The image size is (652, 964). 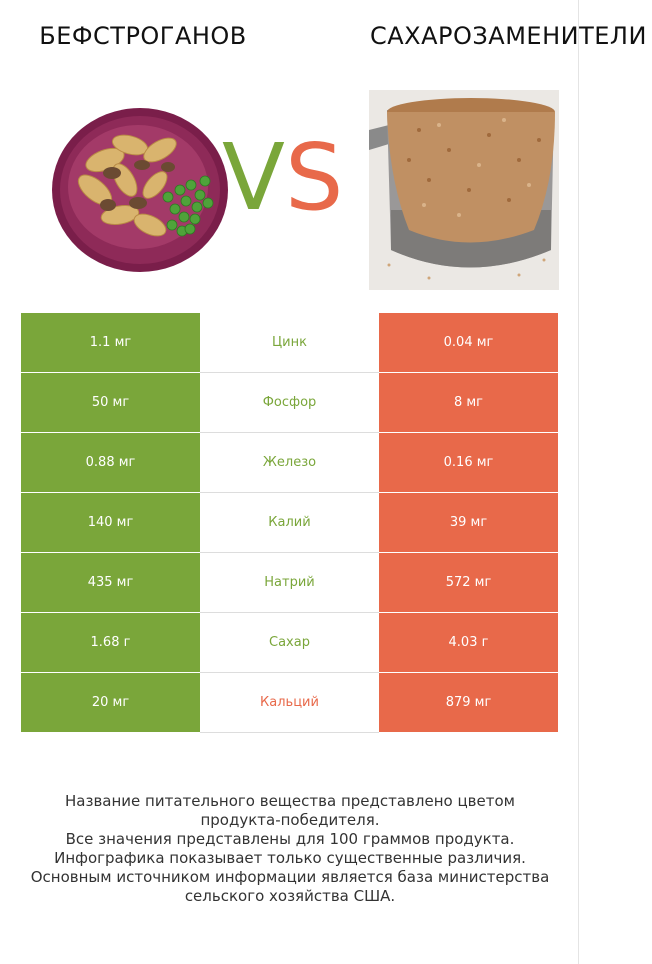 I want to click on left-value-cell: 50 мг, so click(x=110, y=402).